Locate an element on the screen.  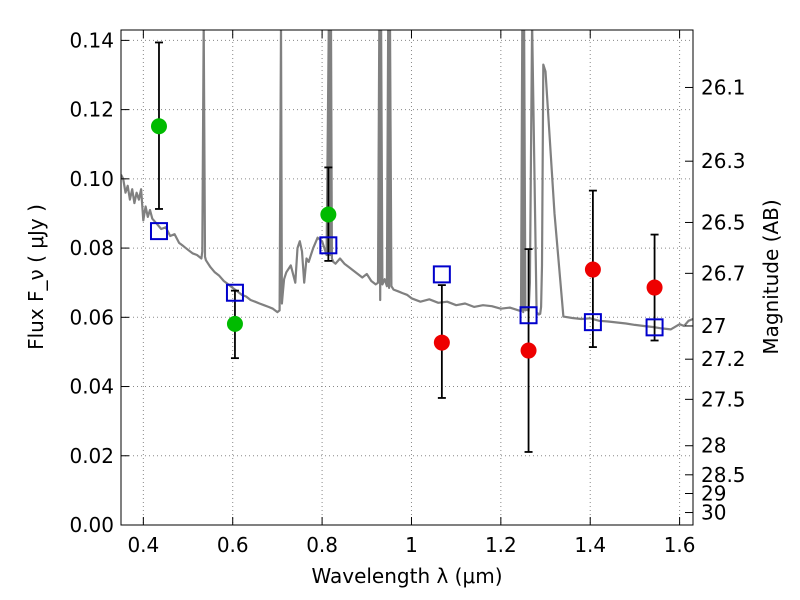
x-tick-label: 1 is located at coordinates (411, 545).